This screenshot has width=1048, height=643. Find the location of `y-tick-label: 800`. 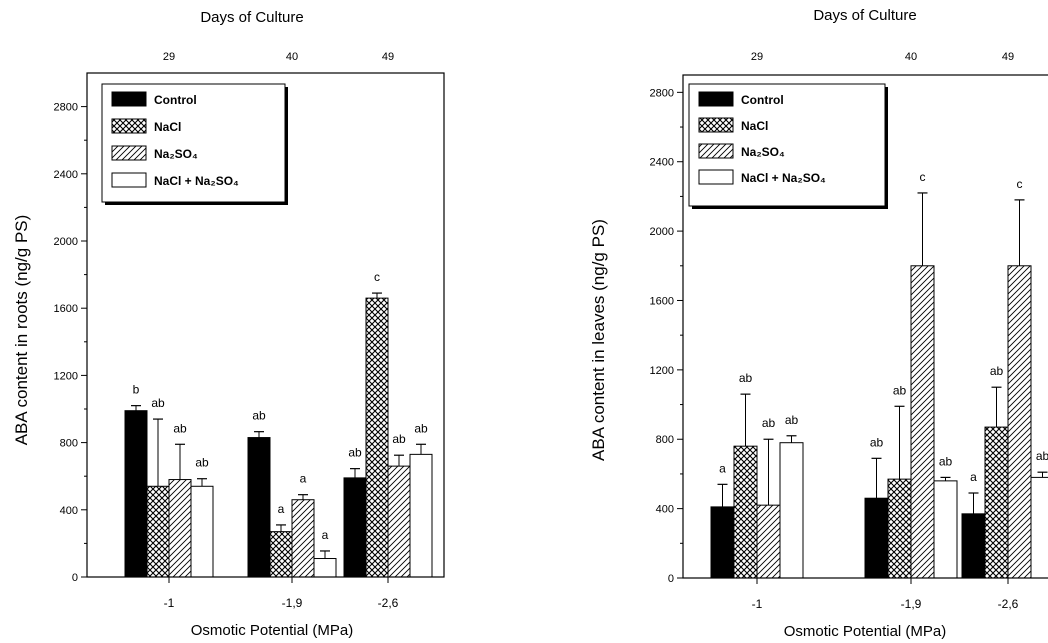

y-tick-label: 800 is located at coordinates (665, 440).